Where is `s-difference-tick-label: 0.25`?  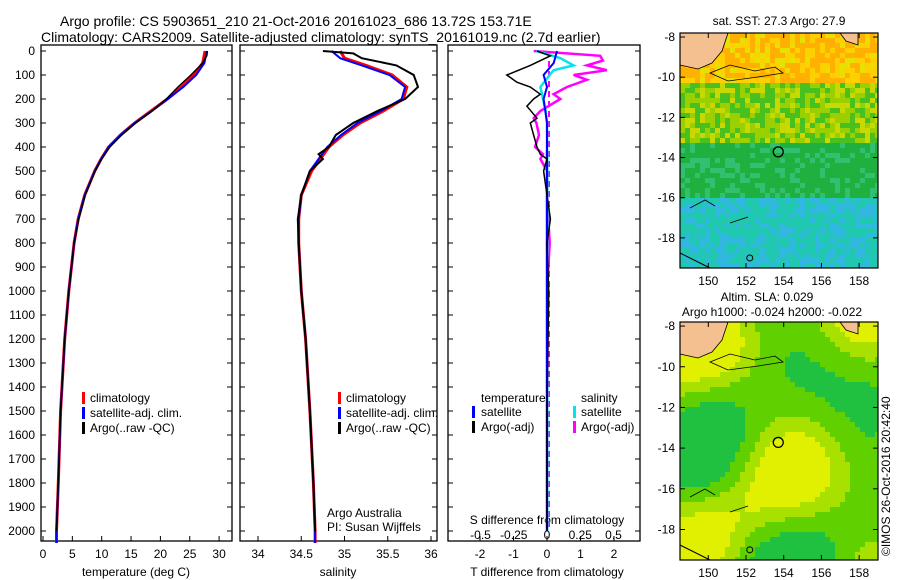
s-difference-tick-label: 0.25 is located at coordinates (581, 535).